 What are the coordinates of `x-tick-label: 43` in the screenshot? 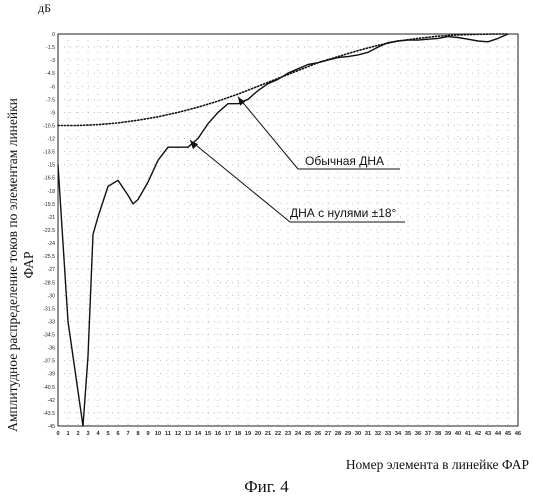 It's located at (488, 434).